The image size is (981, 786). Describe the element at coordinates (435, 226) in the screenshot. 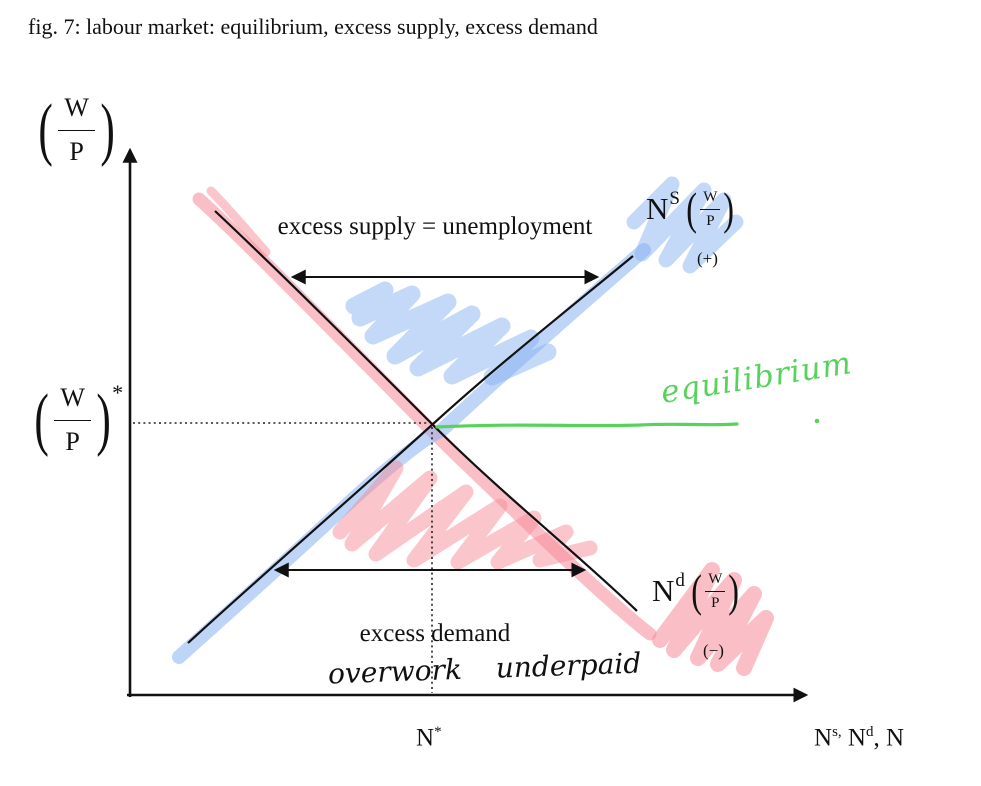

I see `excess-supply-note: excess supply = unemployment` at that location.